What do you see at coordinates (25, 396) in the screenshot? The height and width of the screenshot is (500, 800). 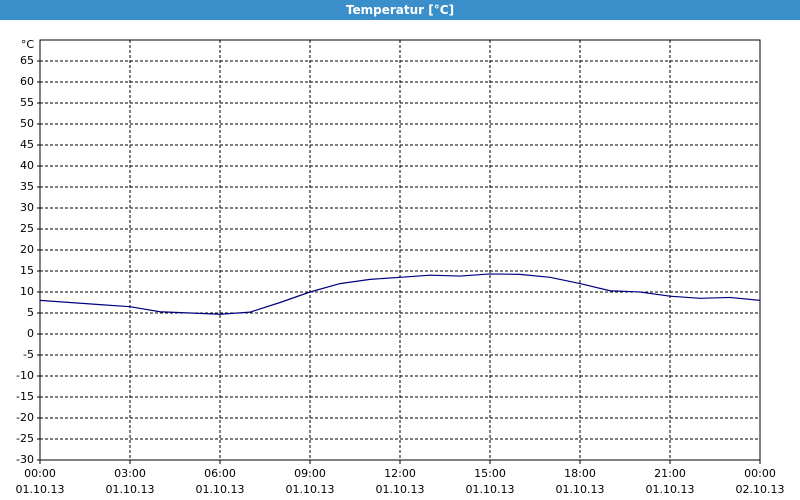 I see `y-tick-label: -15` at bounding box center [25, 396].